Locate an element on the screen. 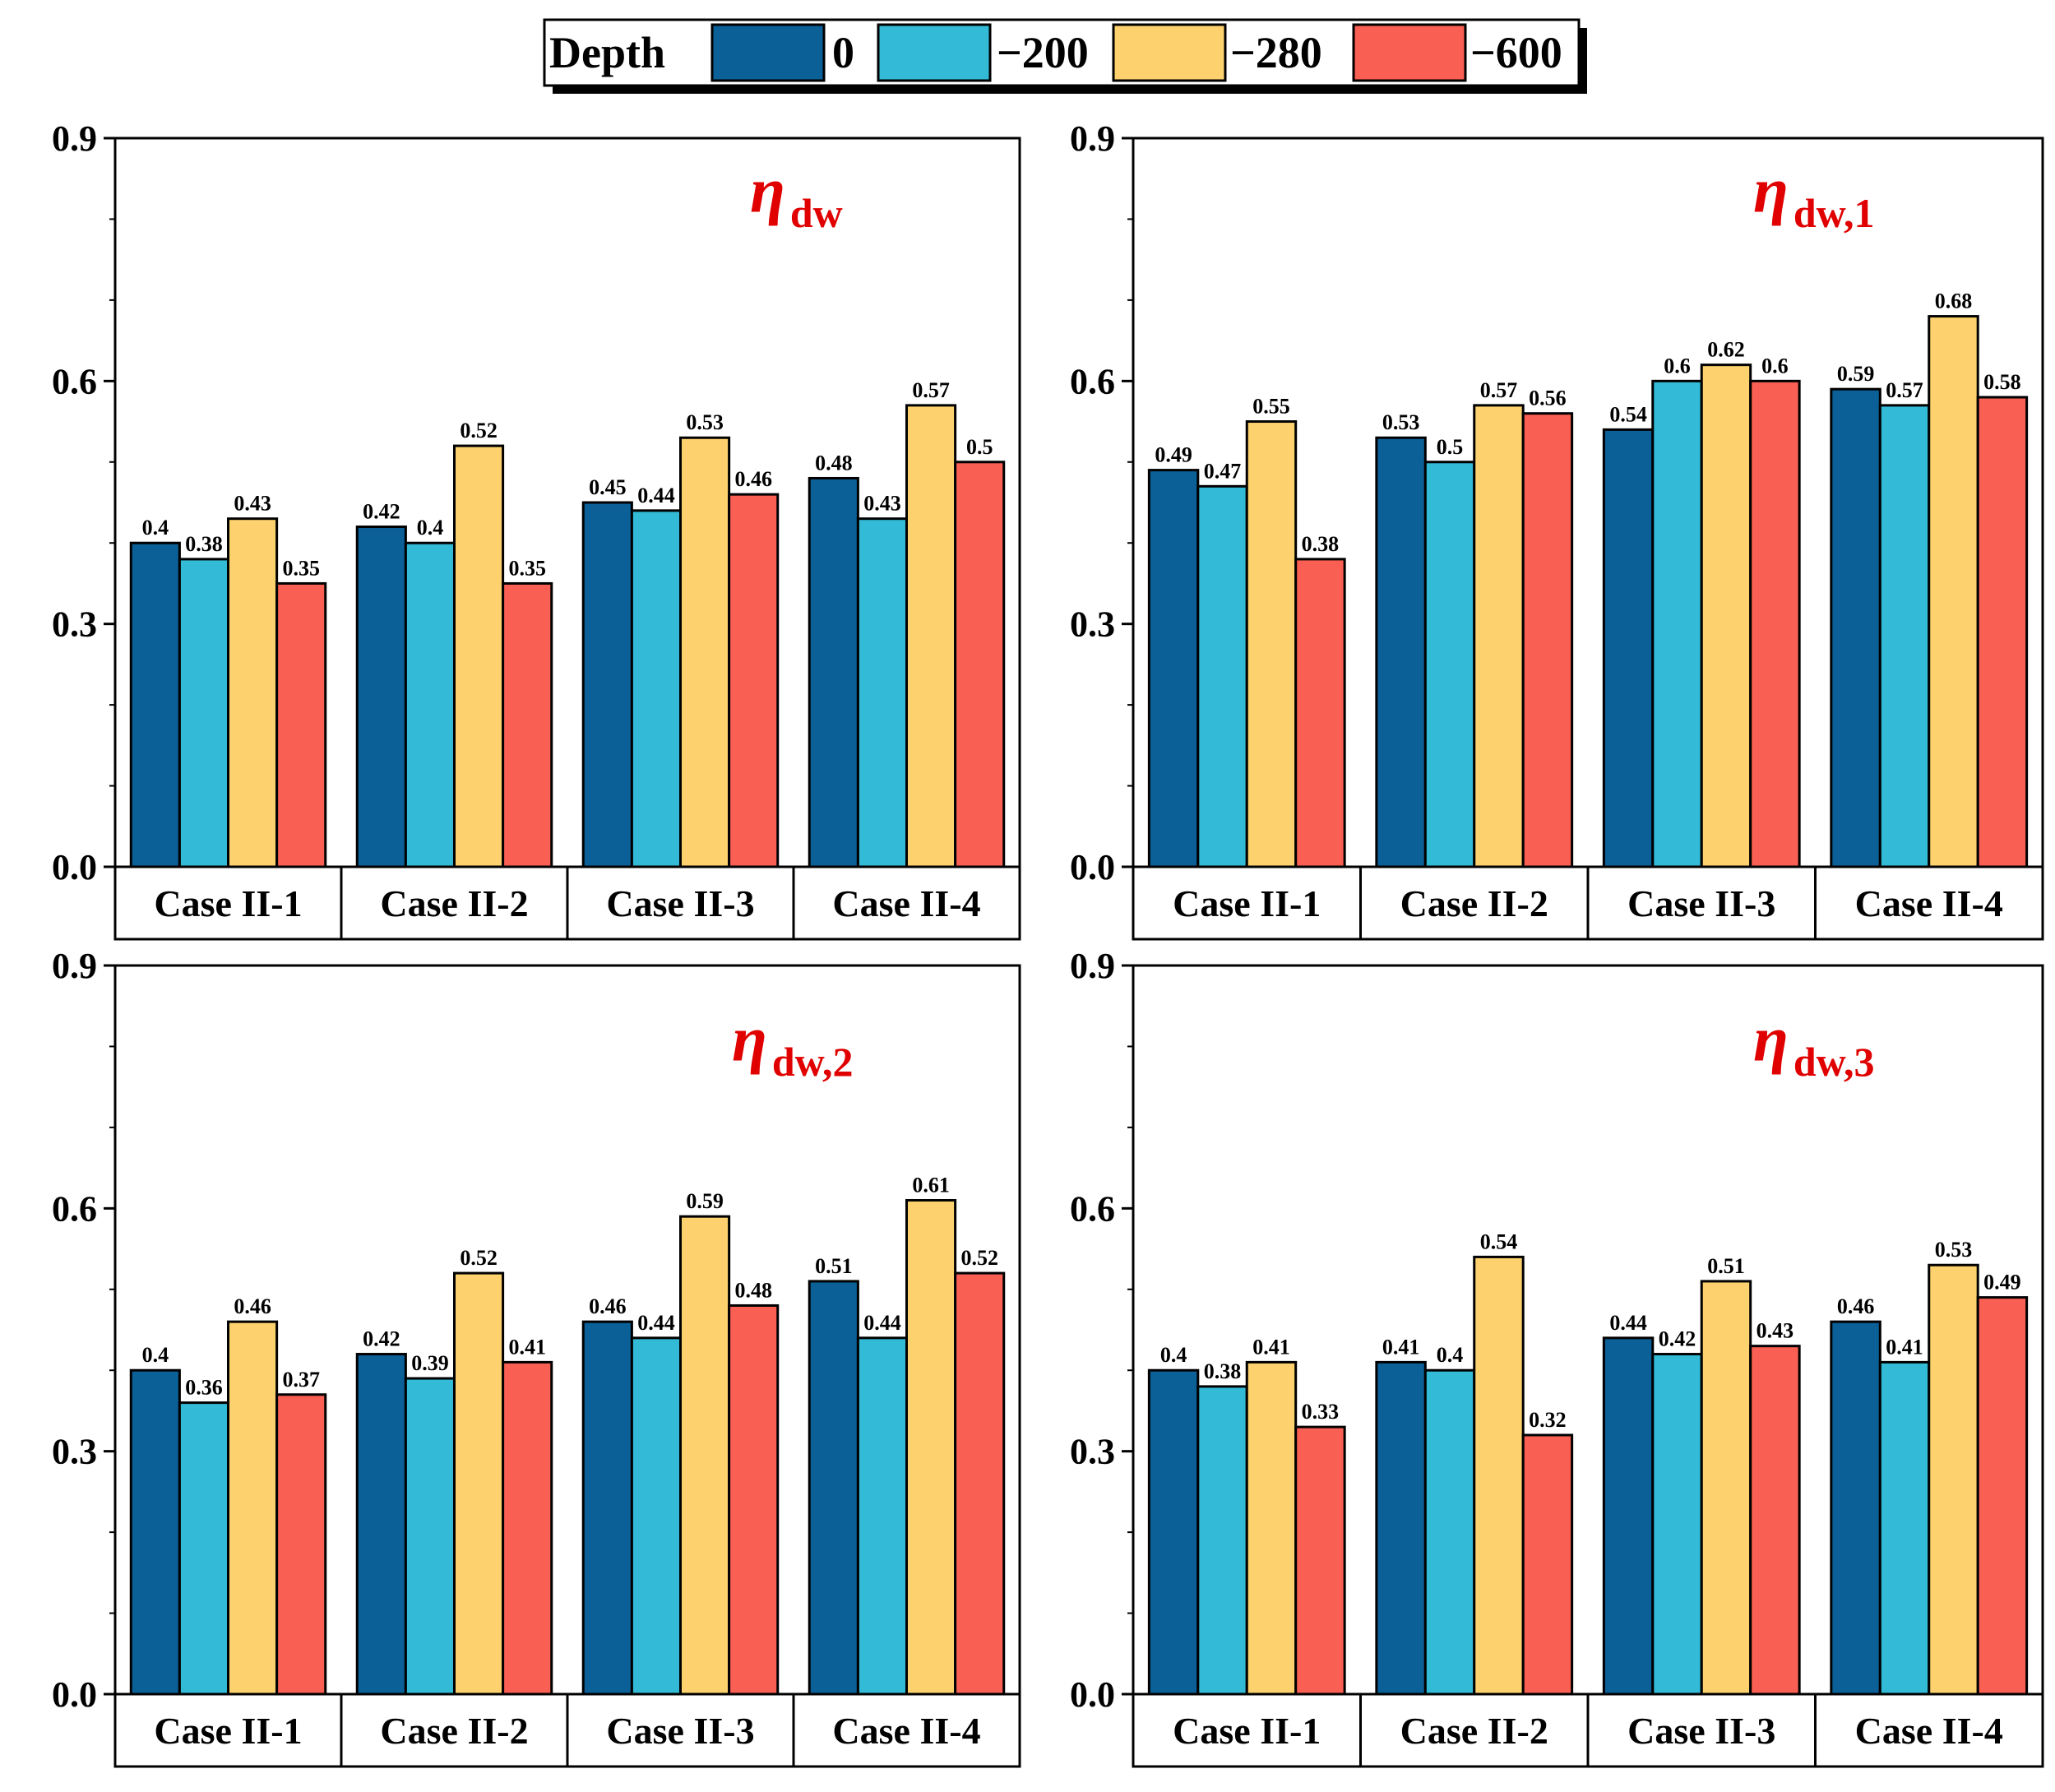 This screenshot has height=1792, width=2055. category-label: Case II-1 is located at coordinates (228, 903).